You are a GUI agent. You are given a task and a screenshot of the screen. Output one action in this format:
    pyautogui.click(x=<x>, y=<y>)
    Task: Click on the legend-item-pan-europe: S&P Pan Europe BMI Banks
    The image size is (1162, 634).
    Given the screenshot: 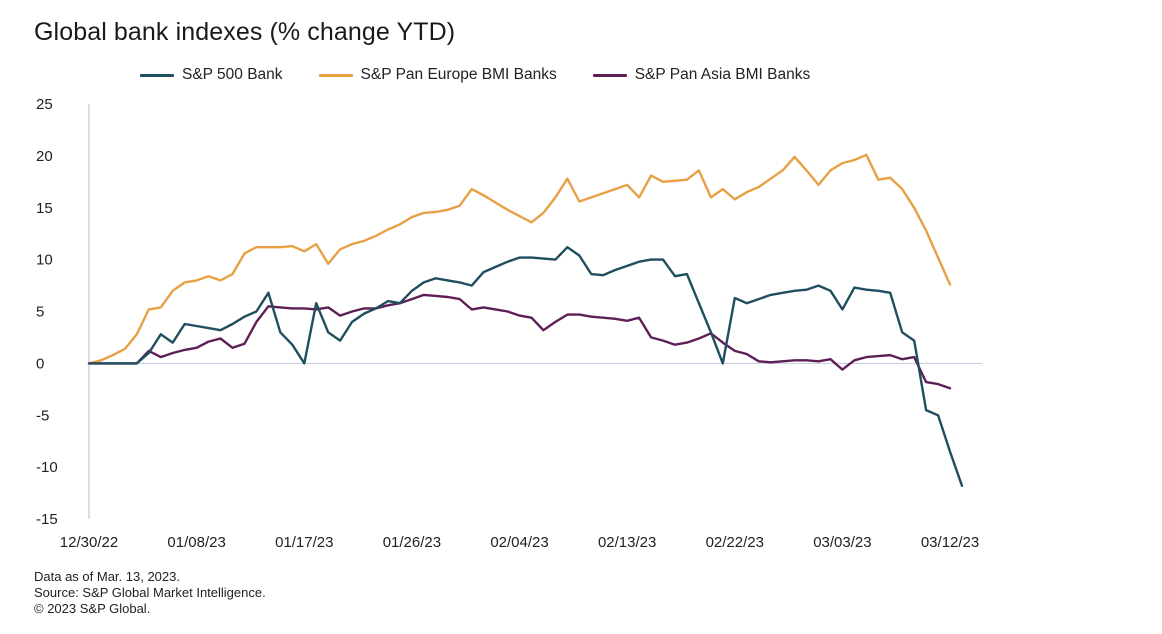 What is the action you would take?
    pyautogui.click(x=437, y=75)
    